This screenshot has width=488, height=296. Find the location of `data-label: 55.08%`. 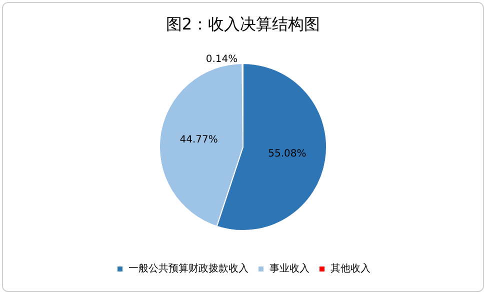

data-label: 55.08% is located at coordinates (287, 154).